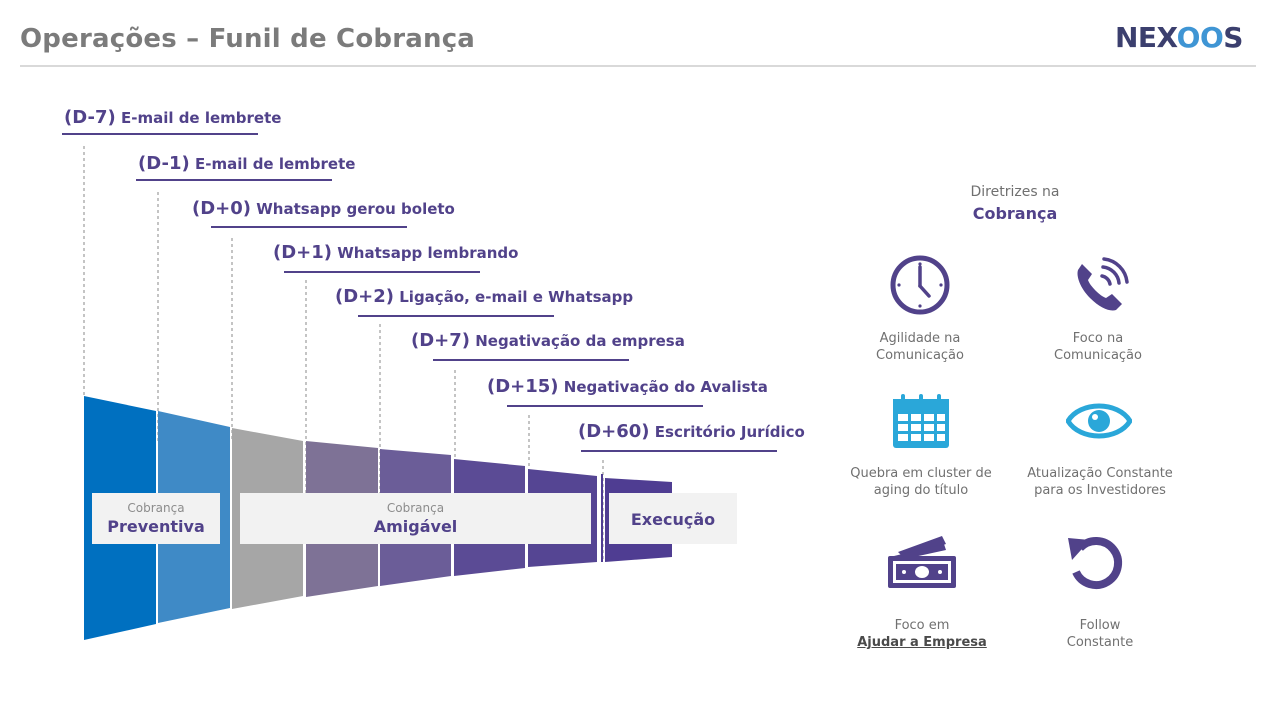  Describe the element at coordinates (1095, 563) in the screenshot. I see `refresh-icon` at that location.